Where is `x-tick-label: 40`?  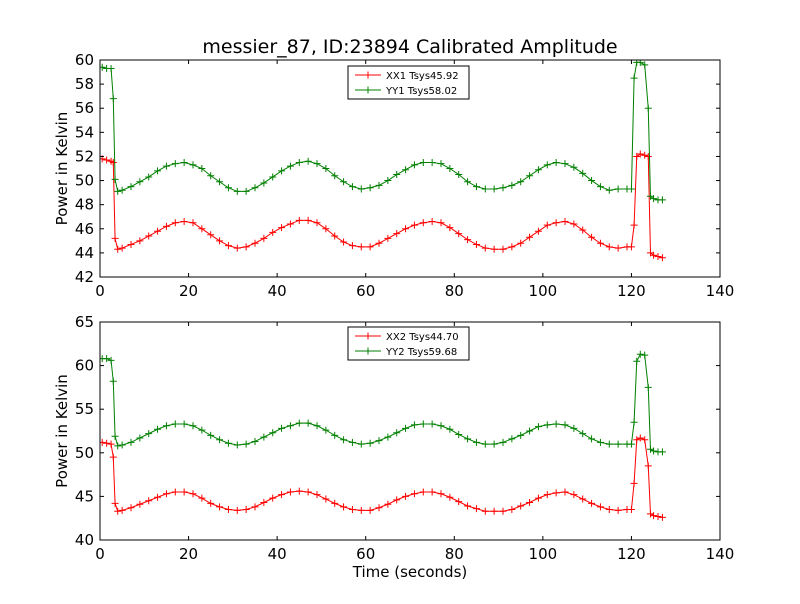
x-tick-label: 40 is located at coordinates (277, 554).